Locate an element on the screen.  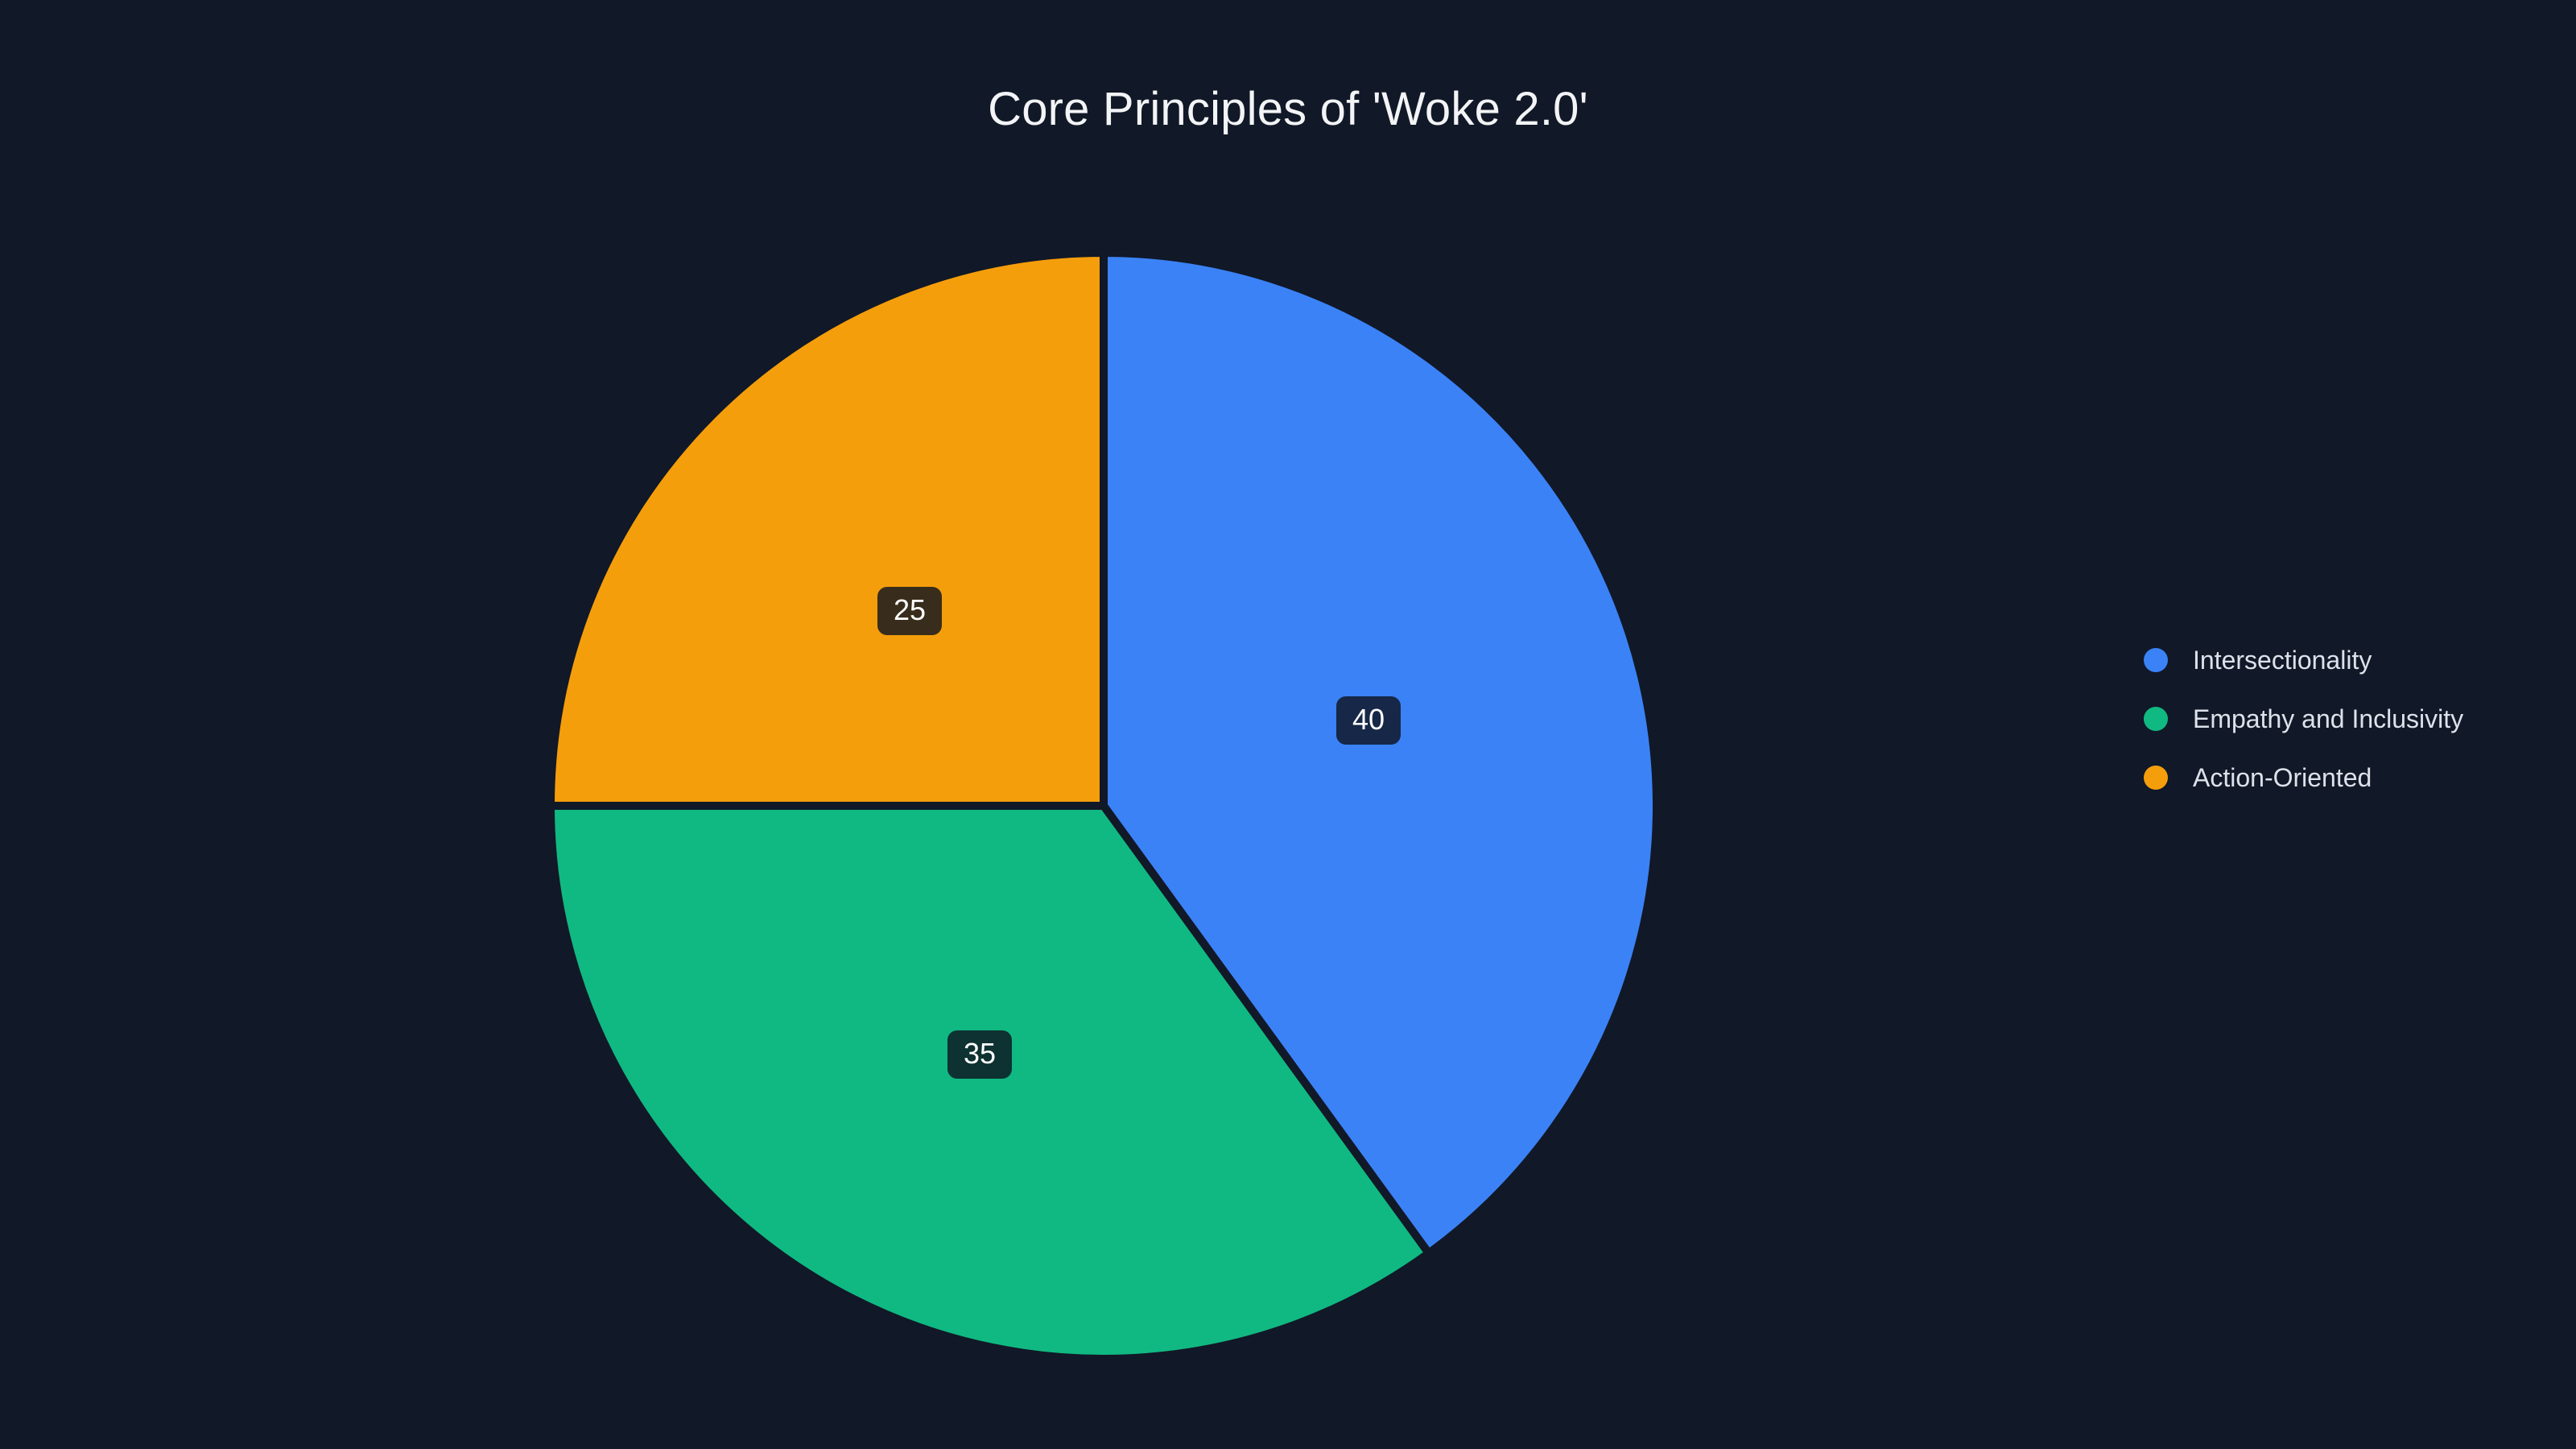
legend-item: Intersectionality is located at coordinates (2303, 660).